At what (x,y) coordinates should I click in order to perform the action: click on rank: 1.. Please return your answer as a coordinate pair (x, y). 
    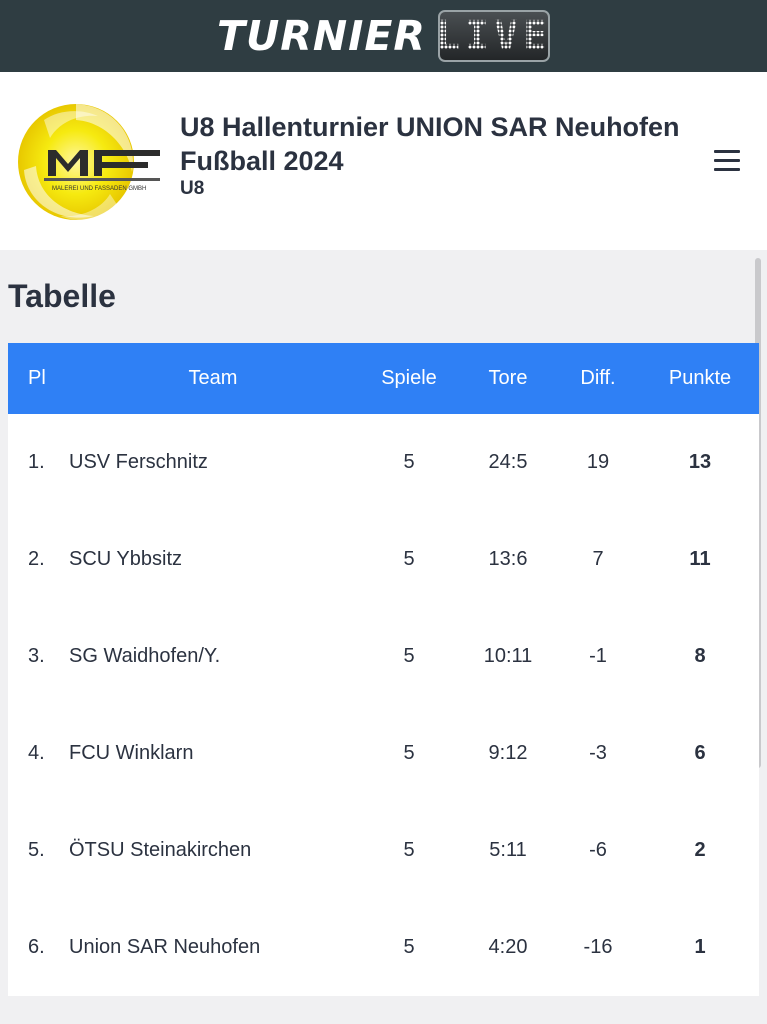
    Looking at the image, I should click on (36, 462).